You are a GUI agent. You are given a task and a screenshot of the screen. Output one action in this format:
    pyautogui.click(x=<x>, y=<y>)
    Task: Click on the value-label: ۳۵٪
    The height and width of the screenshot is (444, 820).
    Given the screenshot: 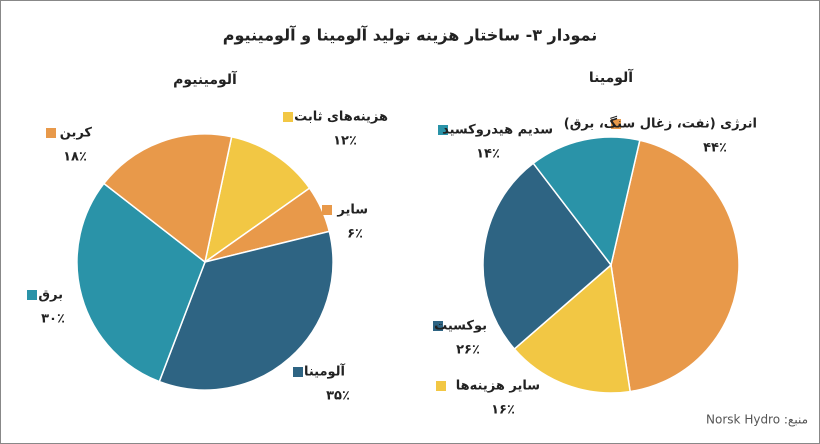 What is the action you would take?
    pyautogui.click(x=338, y=396)
    